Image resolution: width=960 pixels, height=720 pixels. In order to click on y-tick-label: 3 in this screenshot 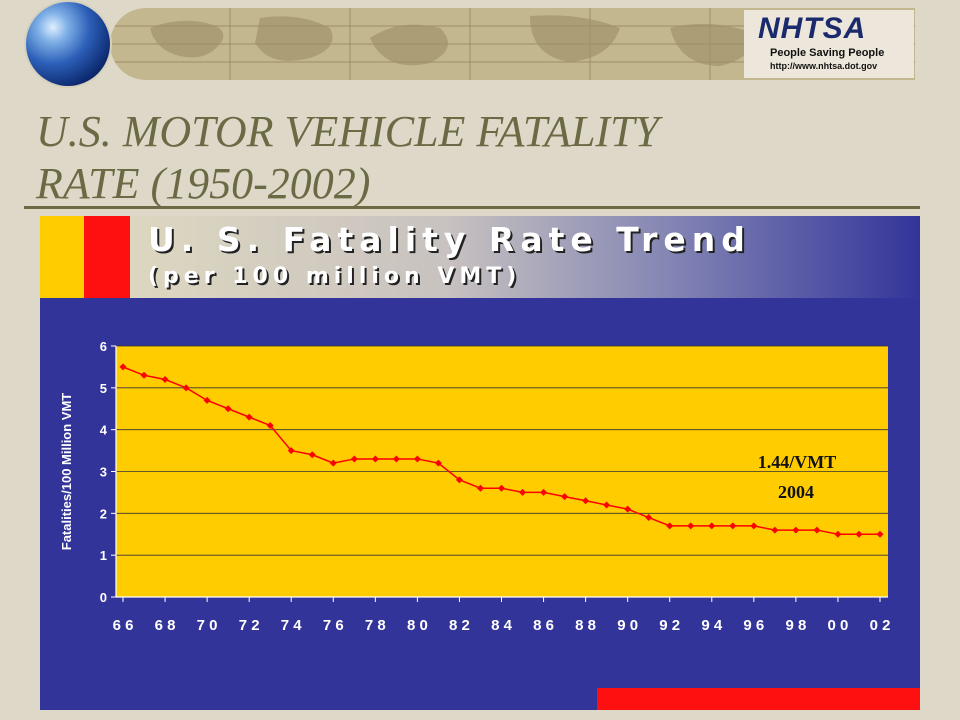, I will do `click(103, 472)`.